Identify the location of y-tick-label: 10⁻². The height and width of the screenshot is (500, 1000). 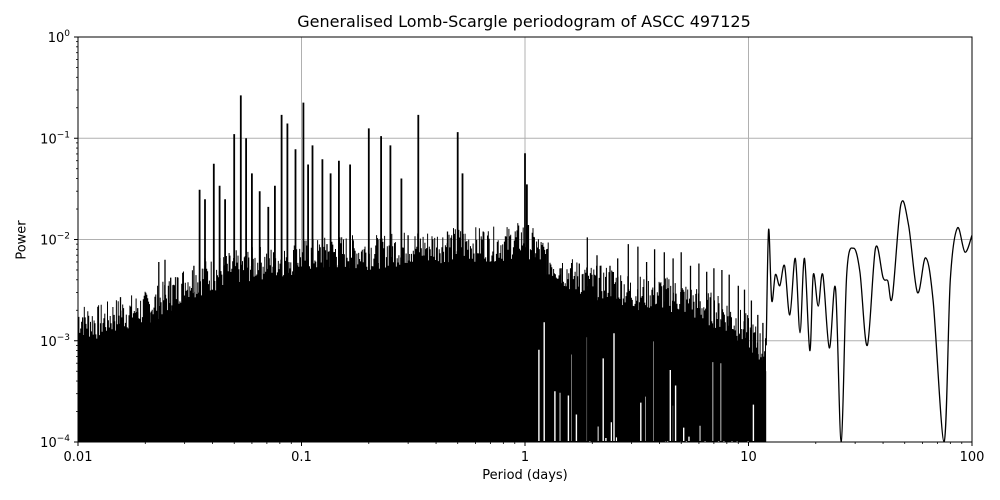
(55, 240).